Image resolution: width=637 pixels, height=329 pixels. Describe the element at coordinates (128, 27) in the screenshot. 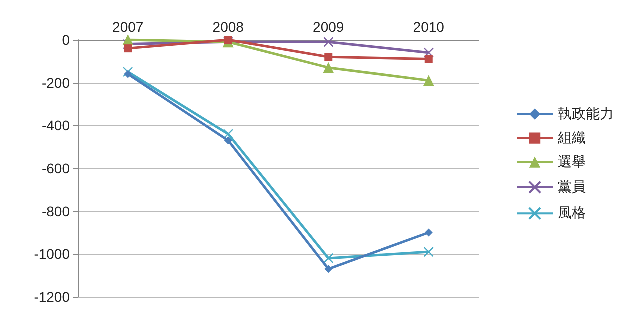

I see `x-tick-label: 2007` at that location.